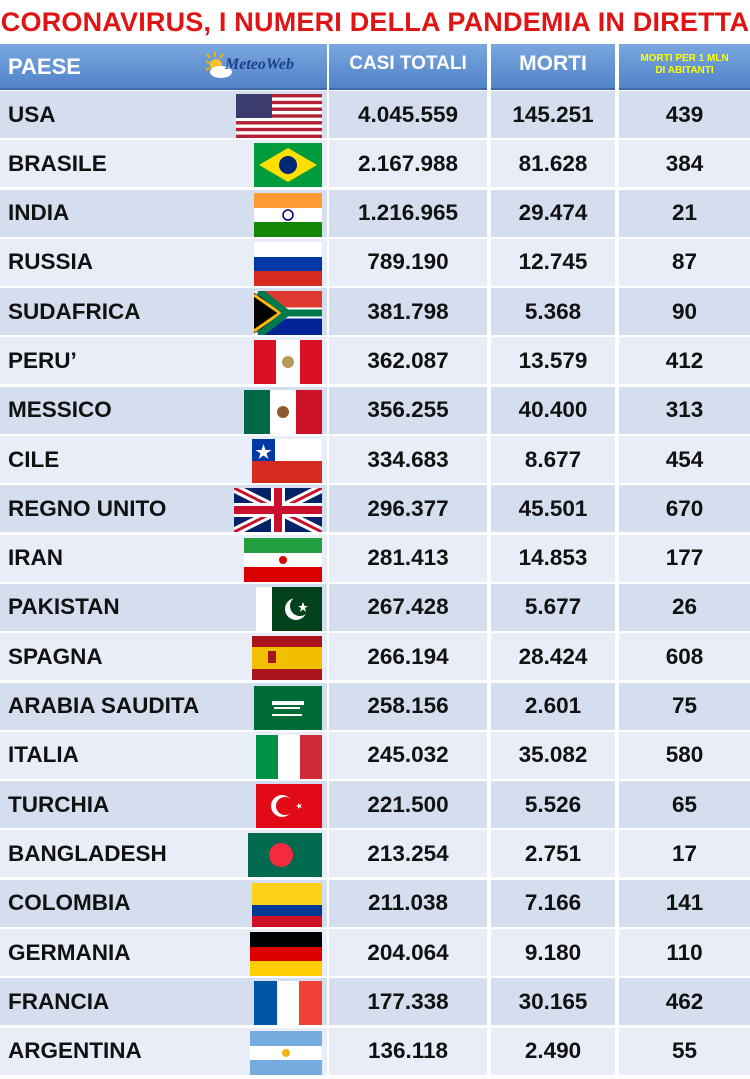  Describe the element at coordinates (163, 262) in the screenshot. I see `country-cell: RUSSIA` at that location.